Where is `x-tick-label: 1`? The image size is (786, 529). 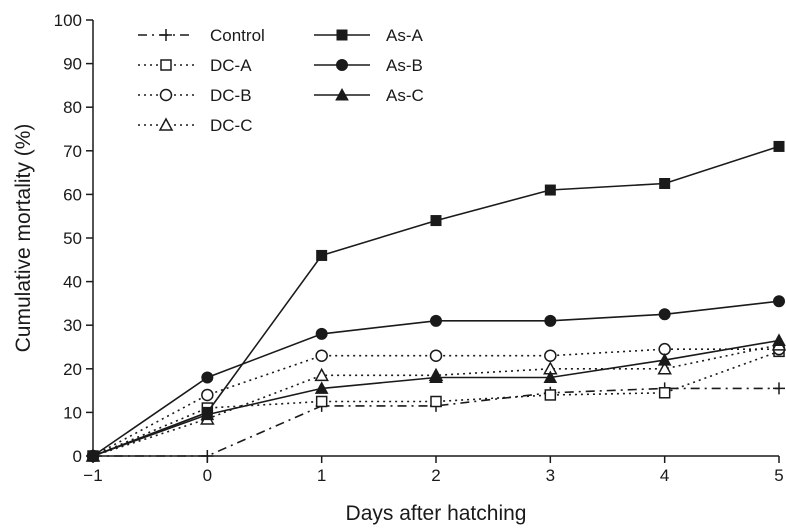
x-tick-label: 1 is located at coordinates (321, 475).